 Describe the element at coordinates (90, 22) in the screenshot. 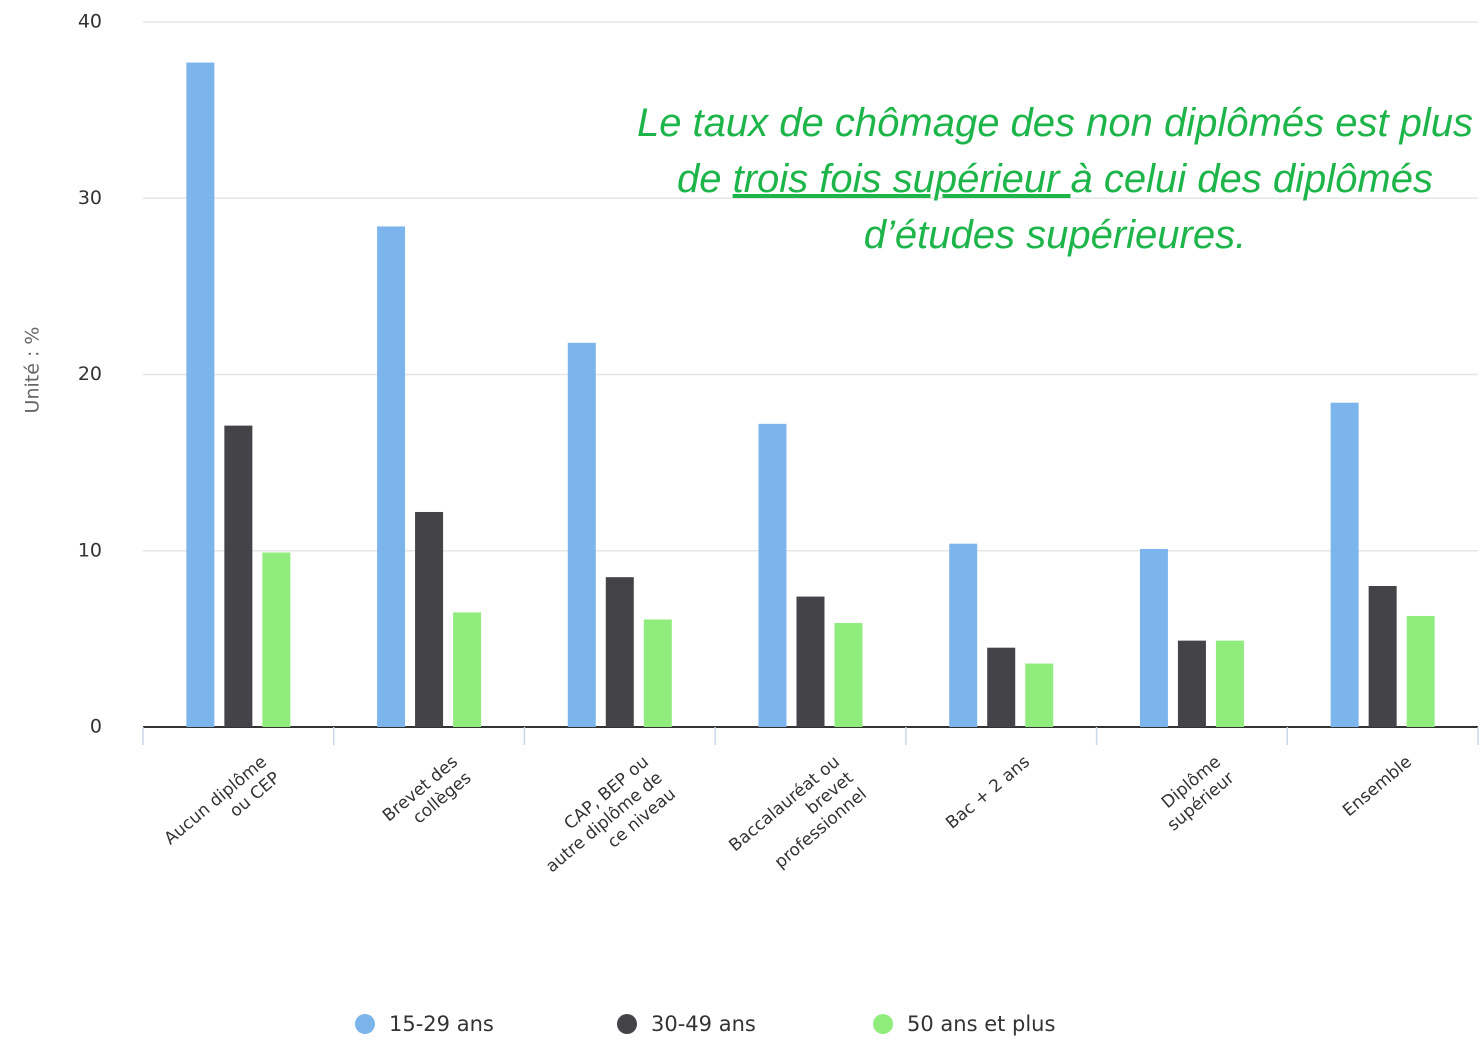

I see `y-tick-label: 40` at that location.